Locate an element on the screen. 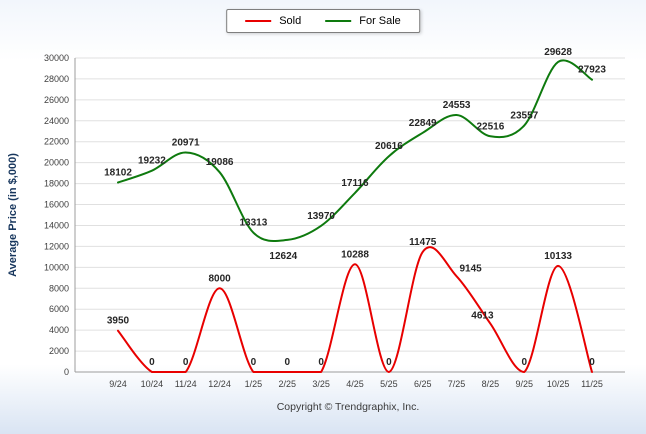 The width and height of the screenshot is (646, 434). data-label: 13313 is located at coordinates (253, 223).